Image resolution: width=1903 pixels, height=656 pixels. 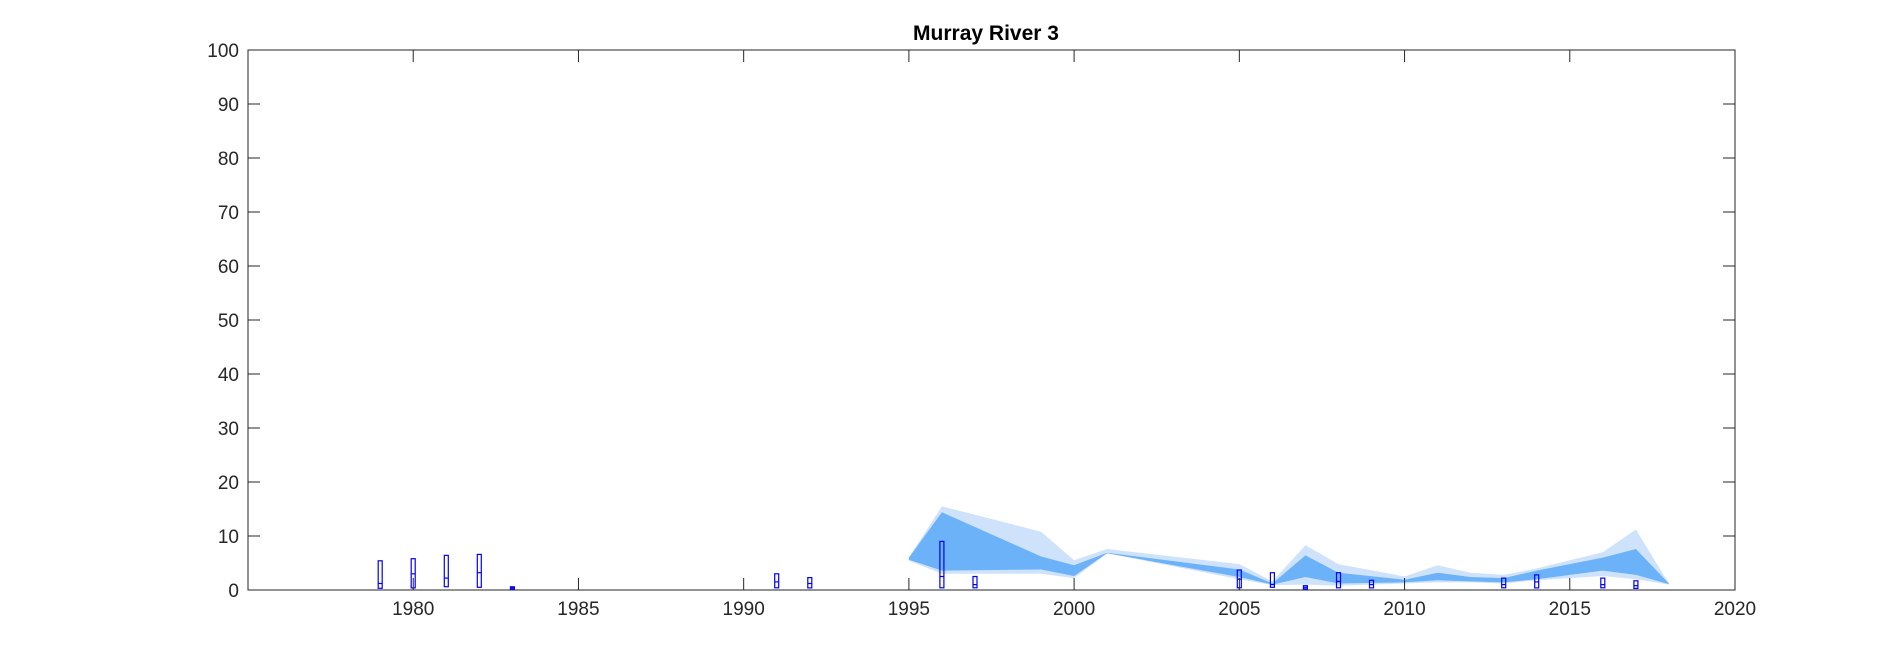 I want to click on box-1979, so click(x=380, y=574).